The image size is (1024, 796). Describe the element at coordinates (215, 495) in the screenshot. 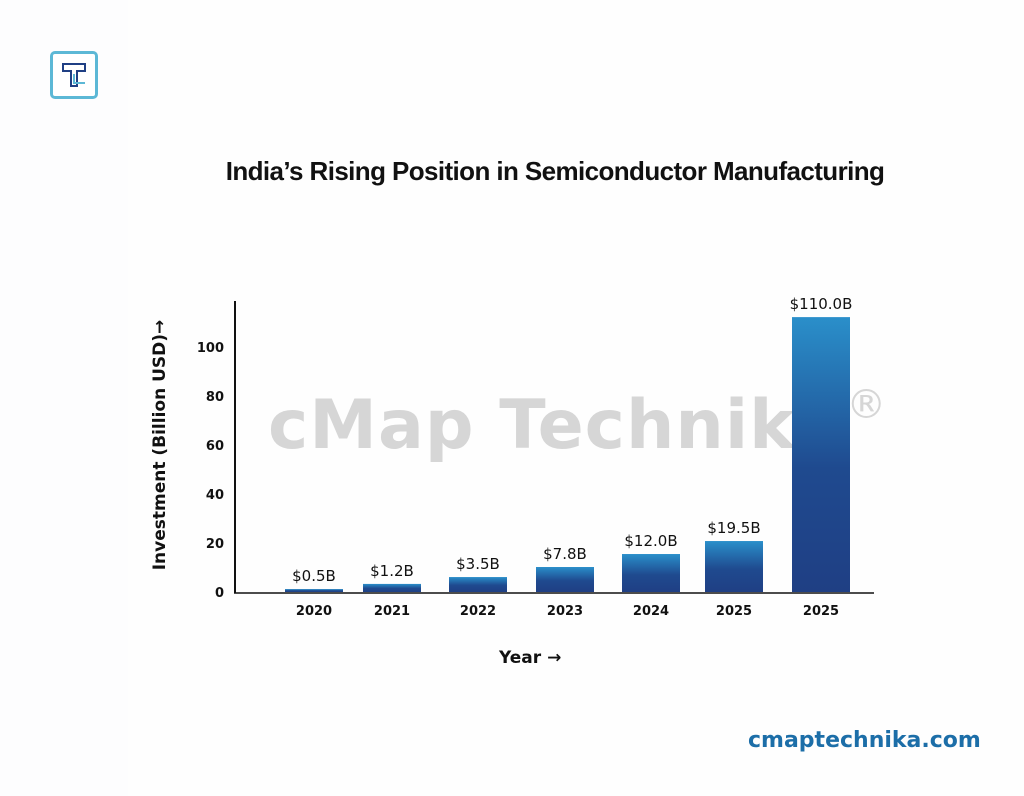

I see `y-tick-label: 40` at that location.